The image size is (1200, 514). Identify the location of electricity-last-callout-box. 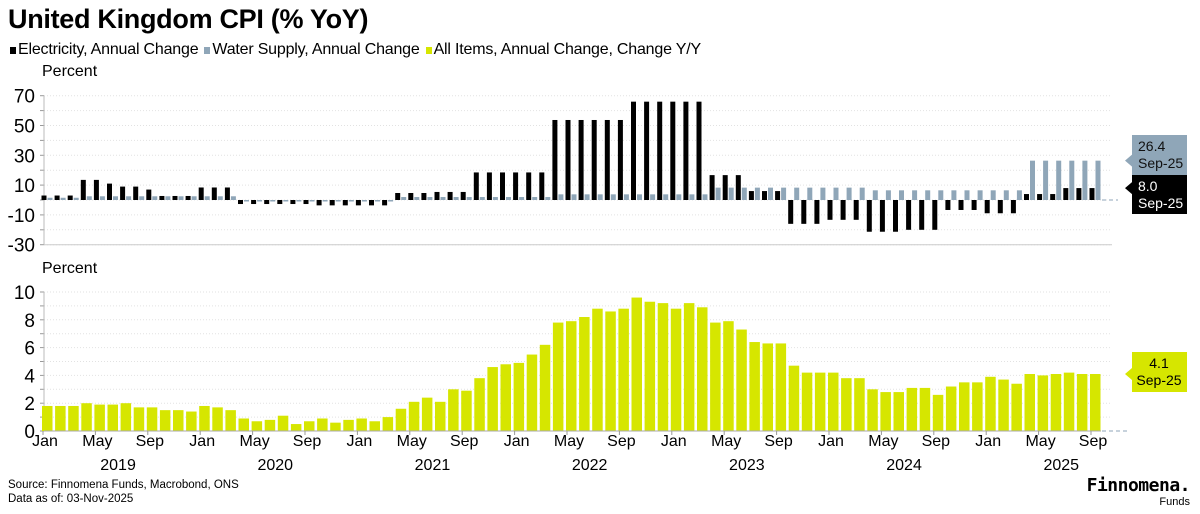
(1156, 194).